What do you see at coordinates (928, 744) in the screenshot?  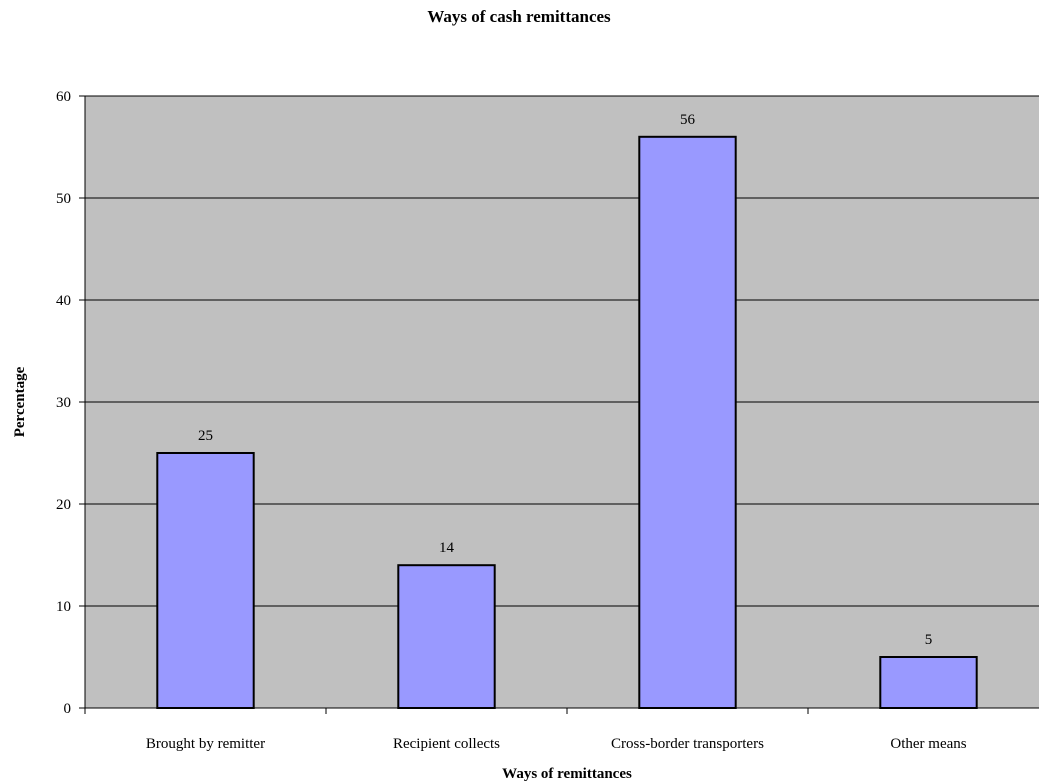 I see `x-tick-label: Other means` at bounding box center [928, 744].